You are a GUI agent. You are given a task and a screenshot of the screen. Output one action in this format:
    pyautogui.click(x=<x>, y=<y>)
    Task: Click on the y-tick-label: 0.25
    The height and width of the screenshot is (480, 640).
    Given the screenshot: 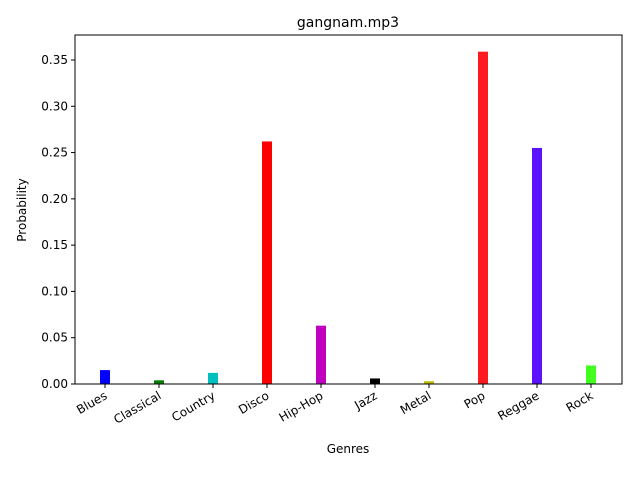 What is the action you would take?
    pyautogui.click(x=54, y=153)
    